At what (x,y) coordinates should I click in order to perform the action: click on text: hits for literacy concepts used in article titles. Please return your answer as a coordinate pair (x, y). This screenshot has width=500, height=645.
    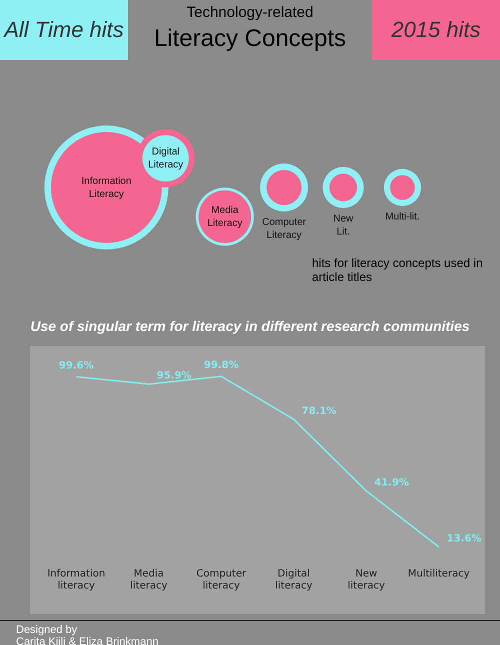
    Looking at the image, I should click on (398, 270).